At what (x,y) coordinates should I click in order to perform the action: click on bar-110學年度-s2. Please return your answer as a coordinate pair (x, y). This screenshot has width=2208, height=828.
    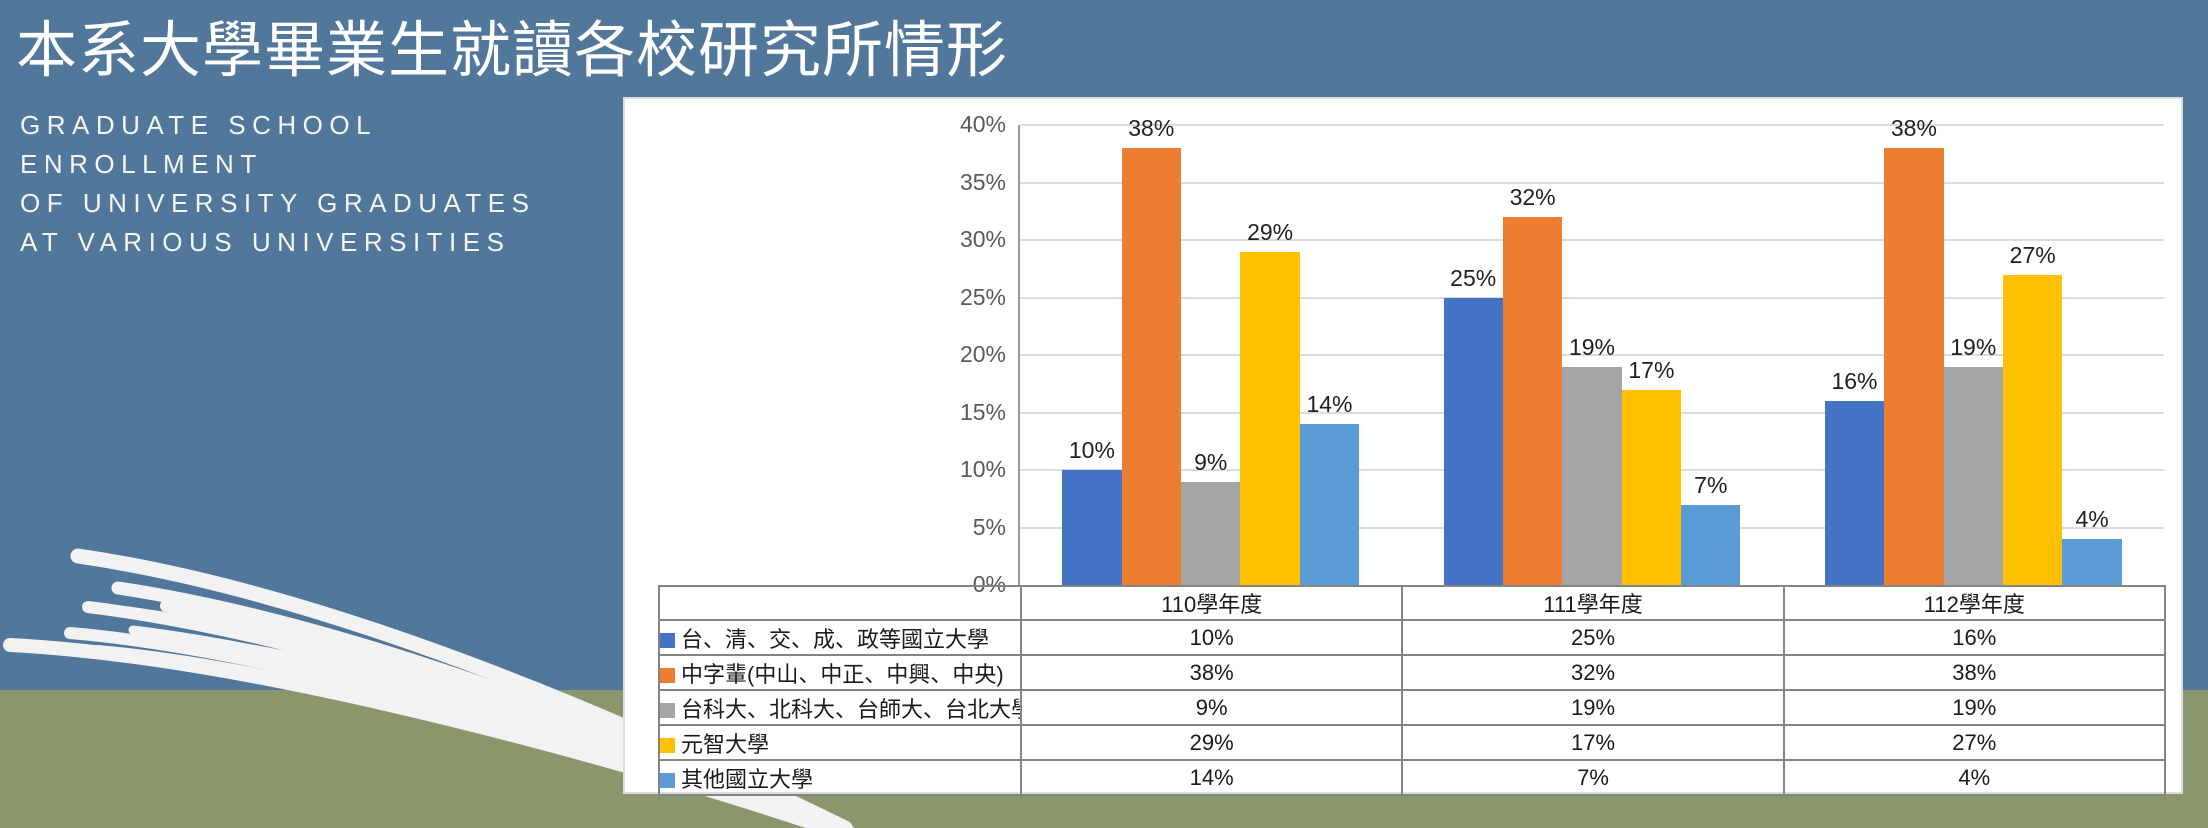
    Looking at the image, I should click on (1151, 366).